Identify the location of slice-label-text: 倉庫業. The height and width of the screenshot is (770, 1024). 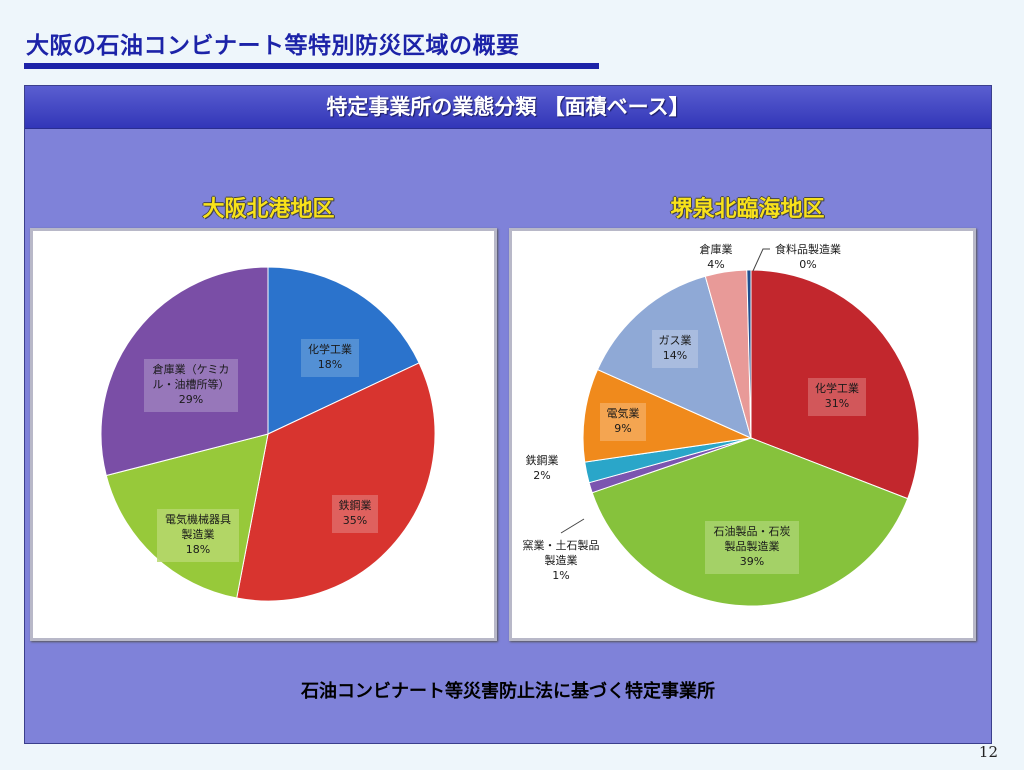
(716, 249).